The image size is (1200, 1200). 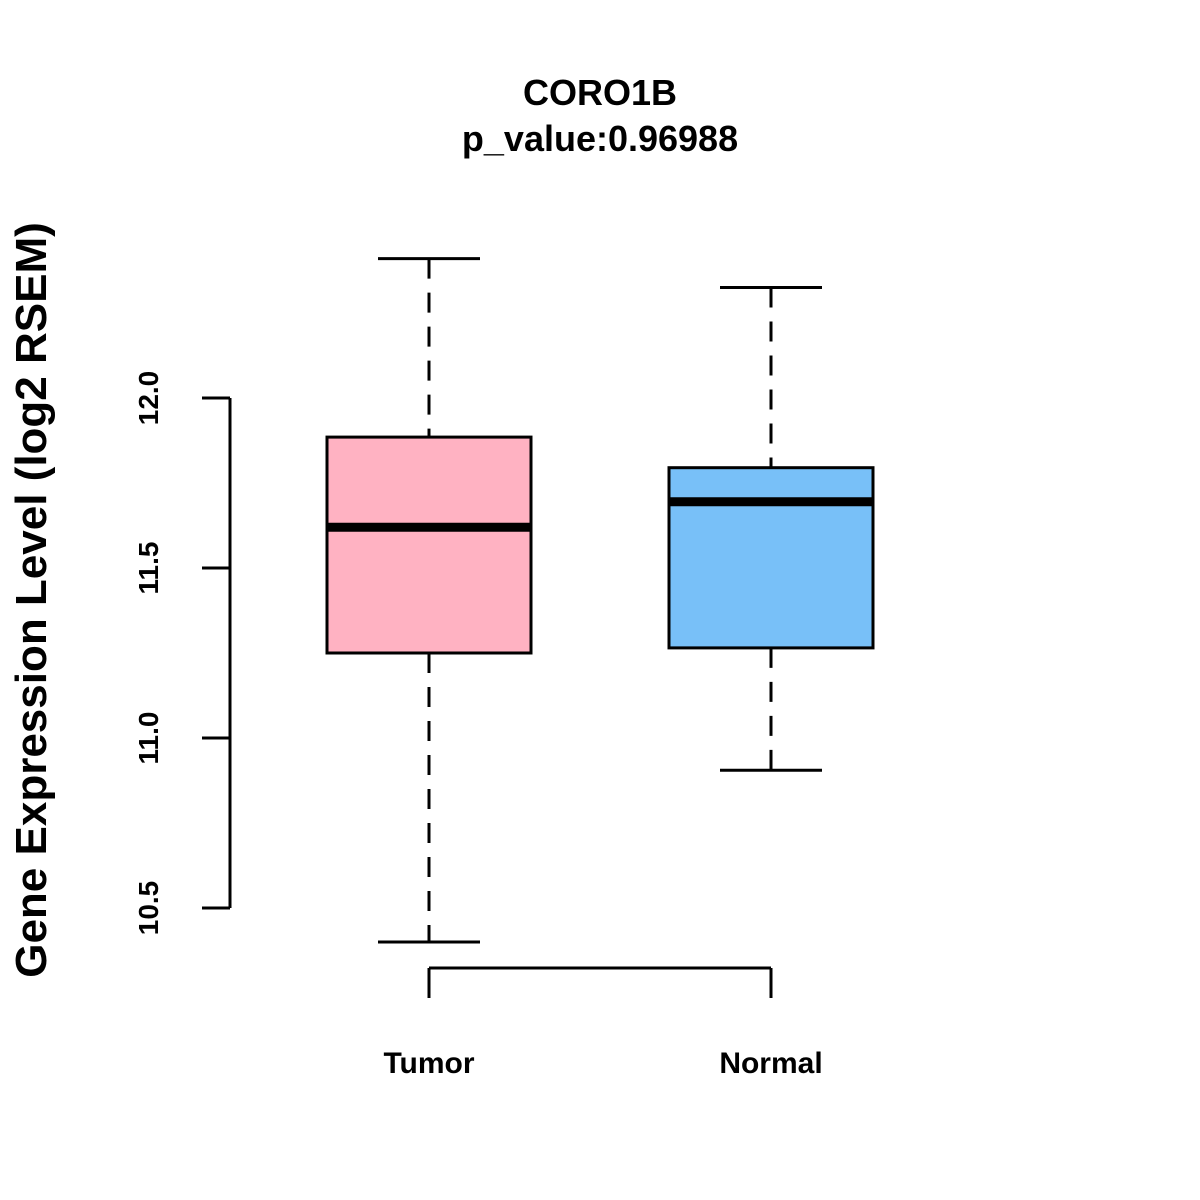 I want to click on chart-subtitle: p_value:0.96988, so click(x=600, y=138).